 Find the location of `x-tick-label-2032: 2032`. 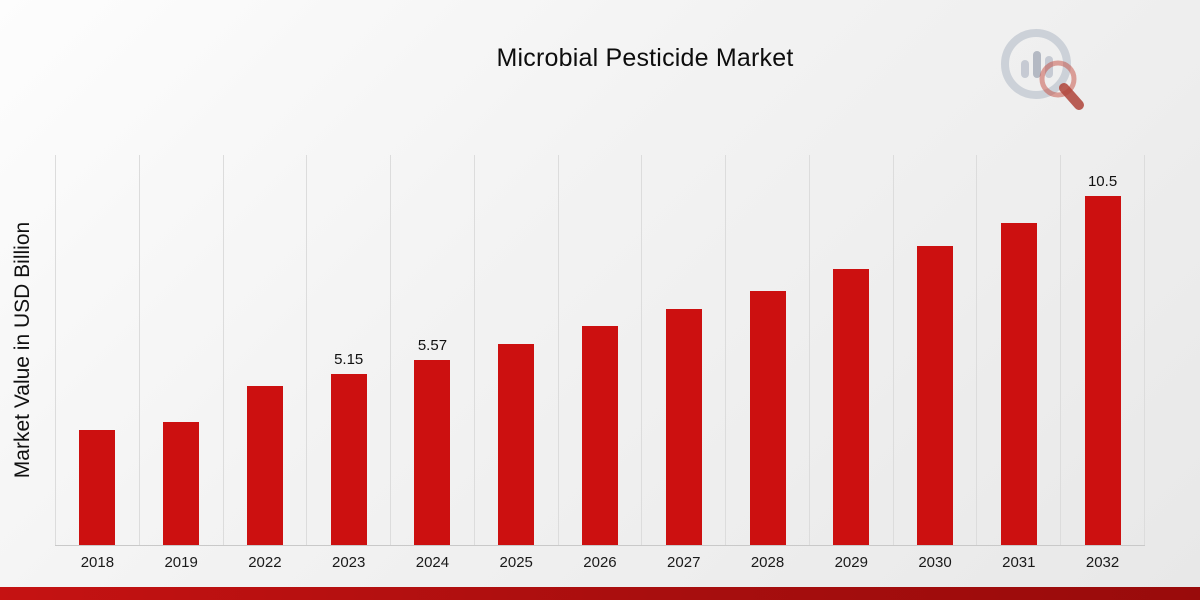

x-tick-label-2032: 2032 is located at coordinates (1102, 562).